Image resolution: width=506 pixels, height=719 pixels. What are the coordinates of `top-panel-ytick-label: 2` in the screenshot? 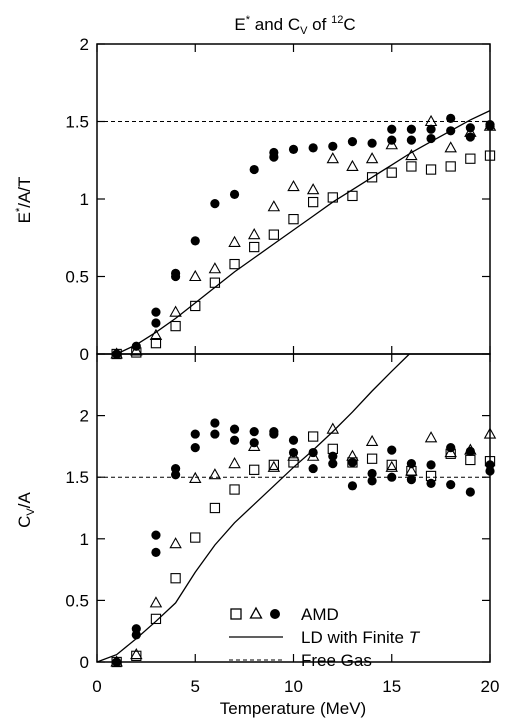 It's located at (84, 44).